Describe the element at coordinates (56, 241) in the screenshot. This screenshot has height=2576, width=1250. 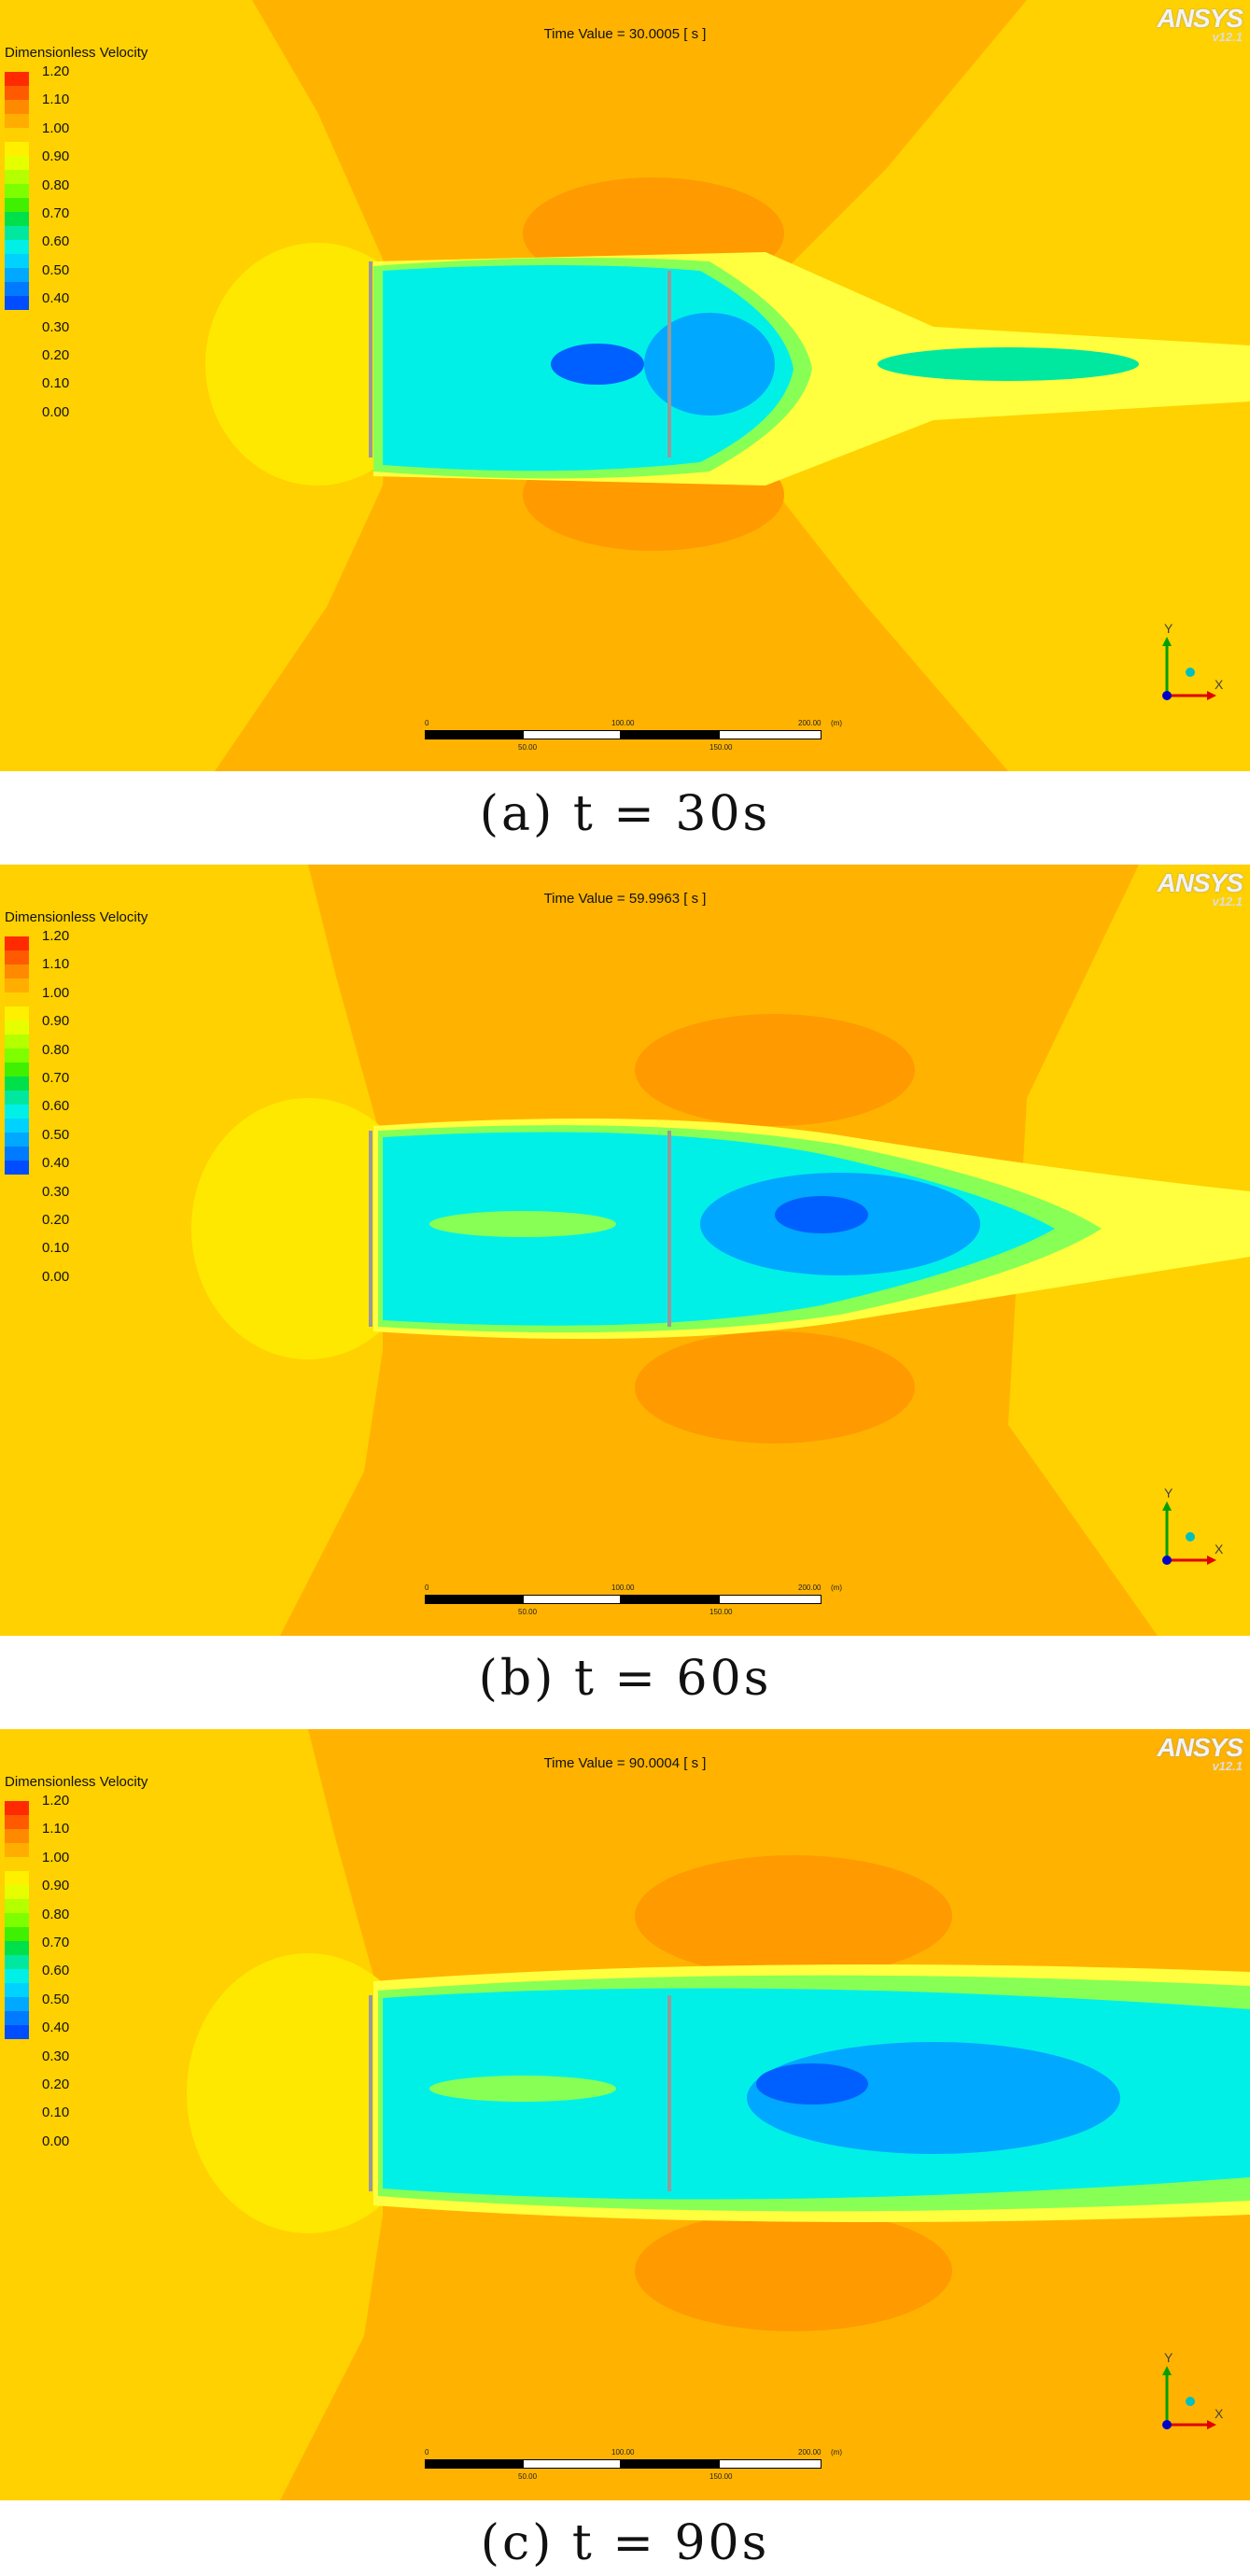
I see `legend-tick: 0.60` at that location.